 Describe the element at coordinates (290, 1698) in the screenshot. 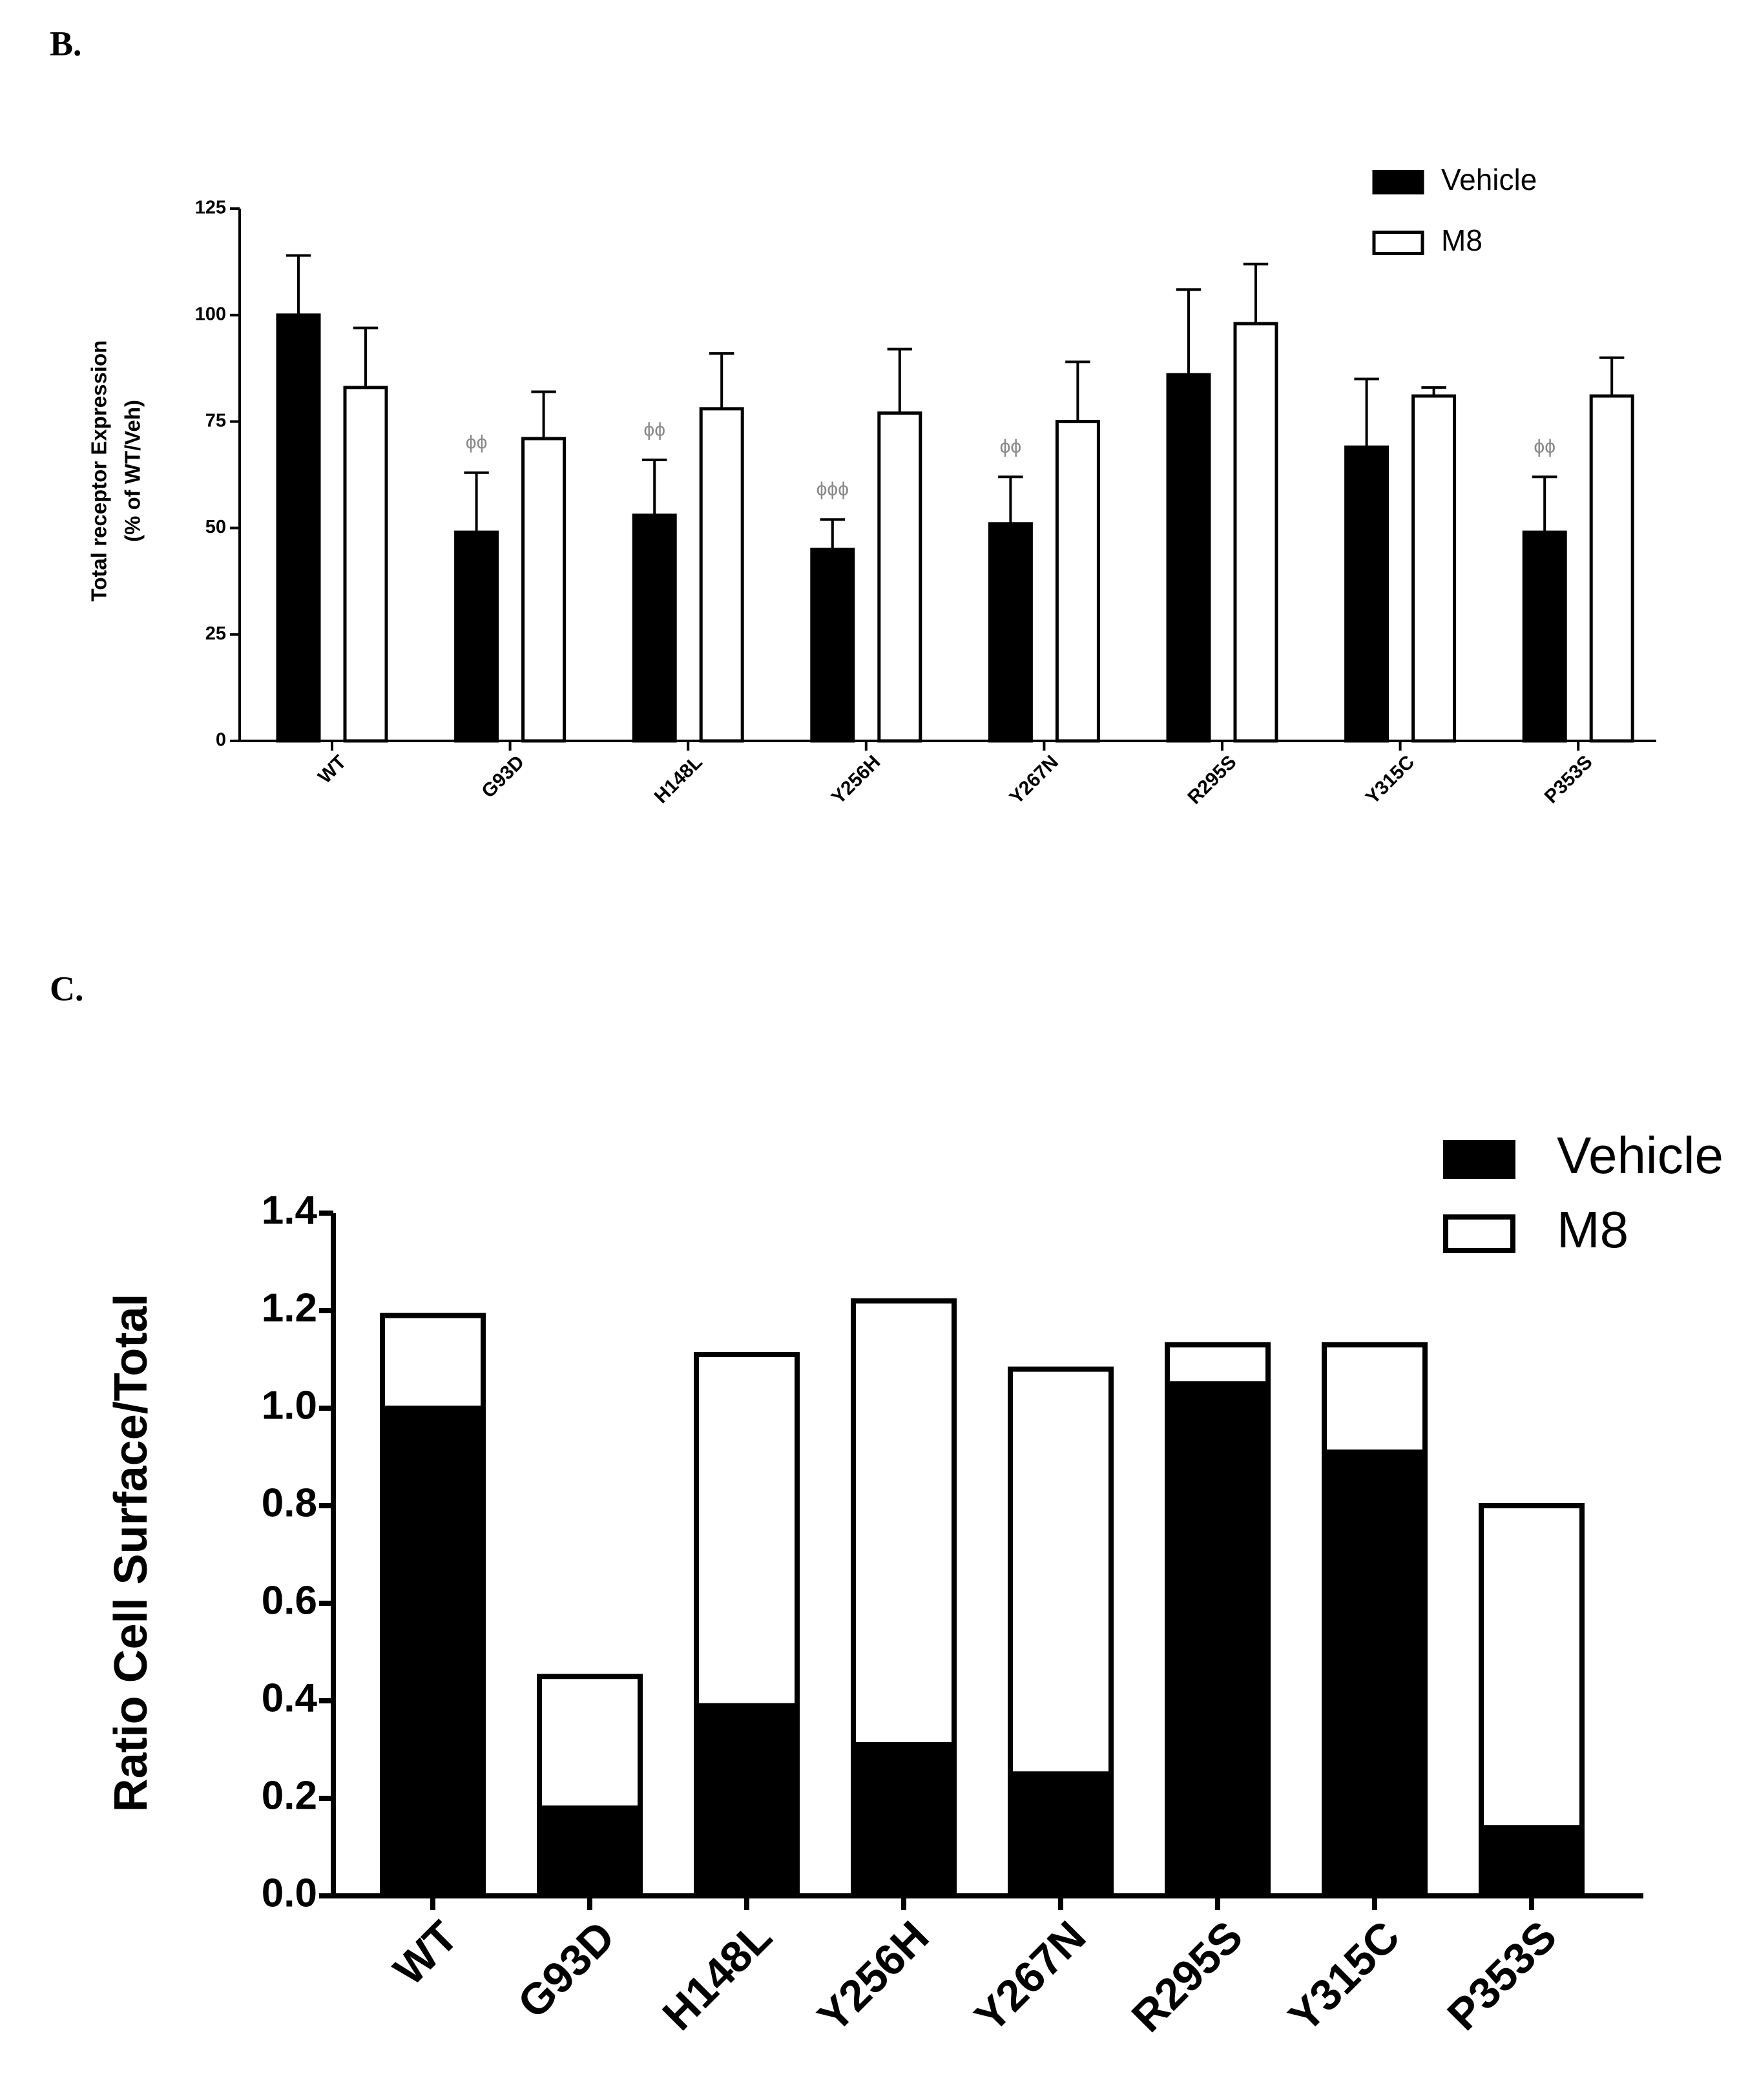

I see `y-tick-label: 0.4` at that location.